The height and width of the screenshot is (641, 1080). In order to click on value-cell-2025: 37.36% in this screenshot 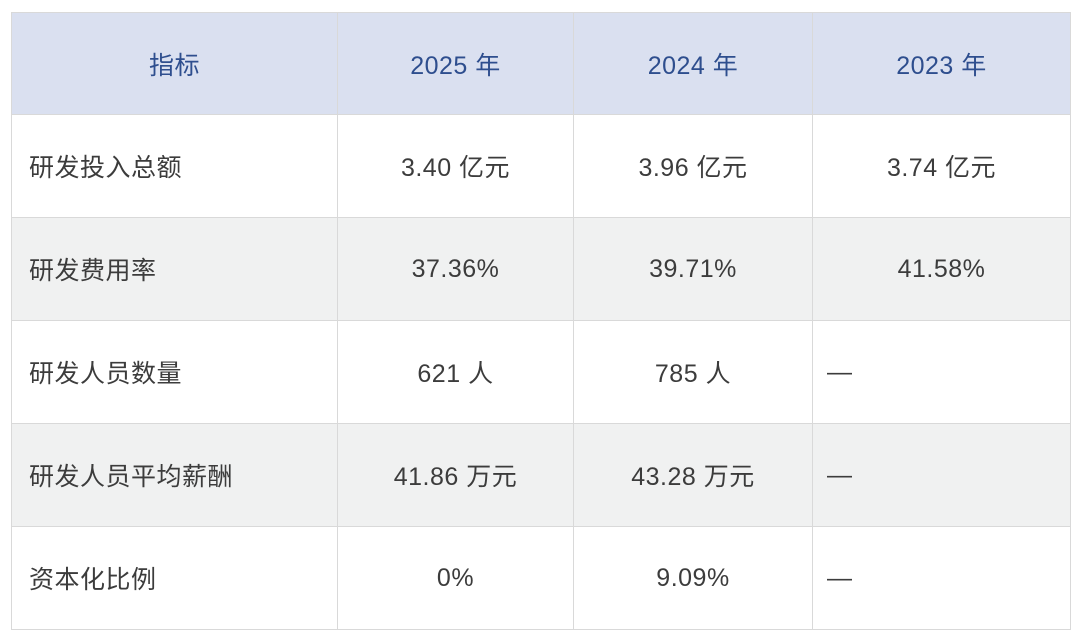, I will do `click(455, 269)`.